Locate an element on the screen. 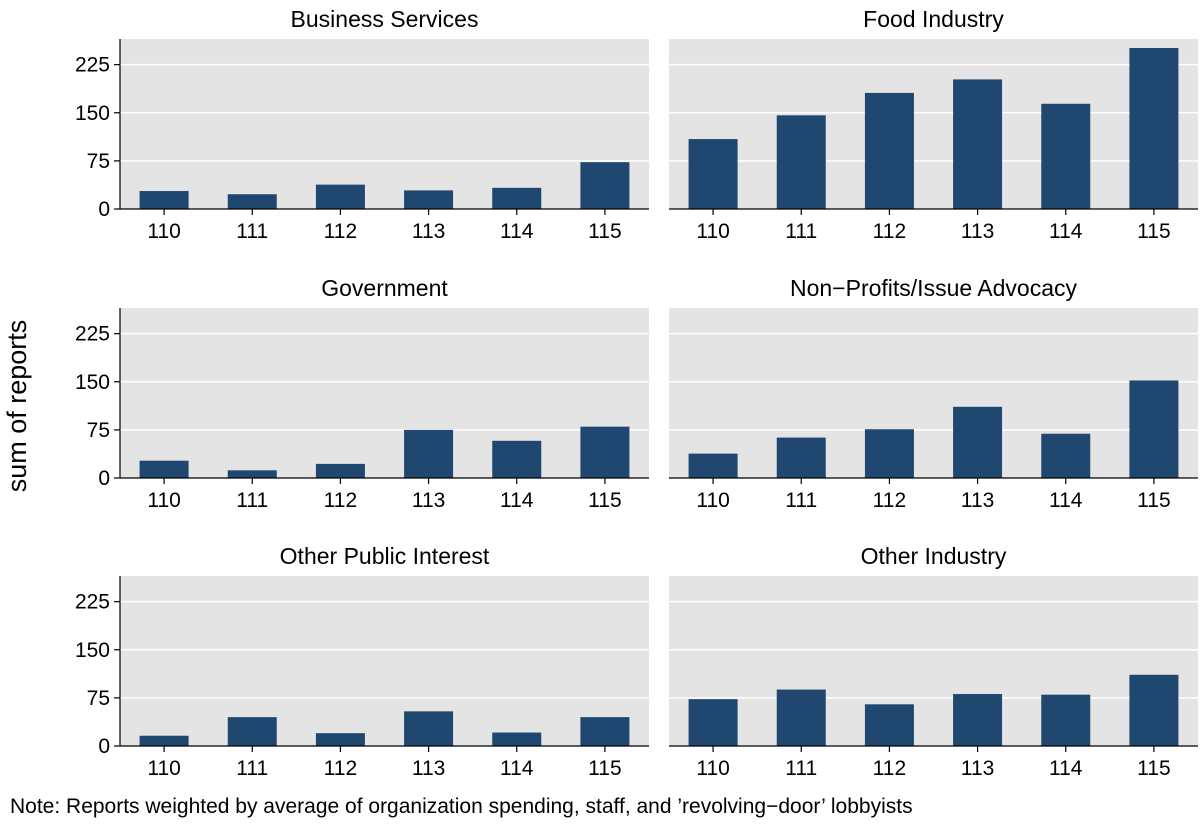 This screenshot has width=1200, height=831. panel-title: Other Public Interest is located at coordinates (385, 556).